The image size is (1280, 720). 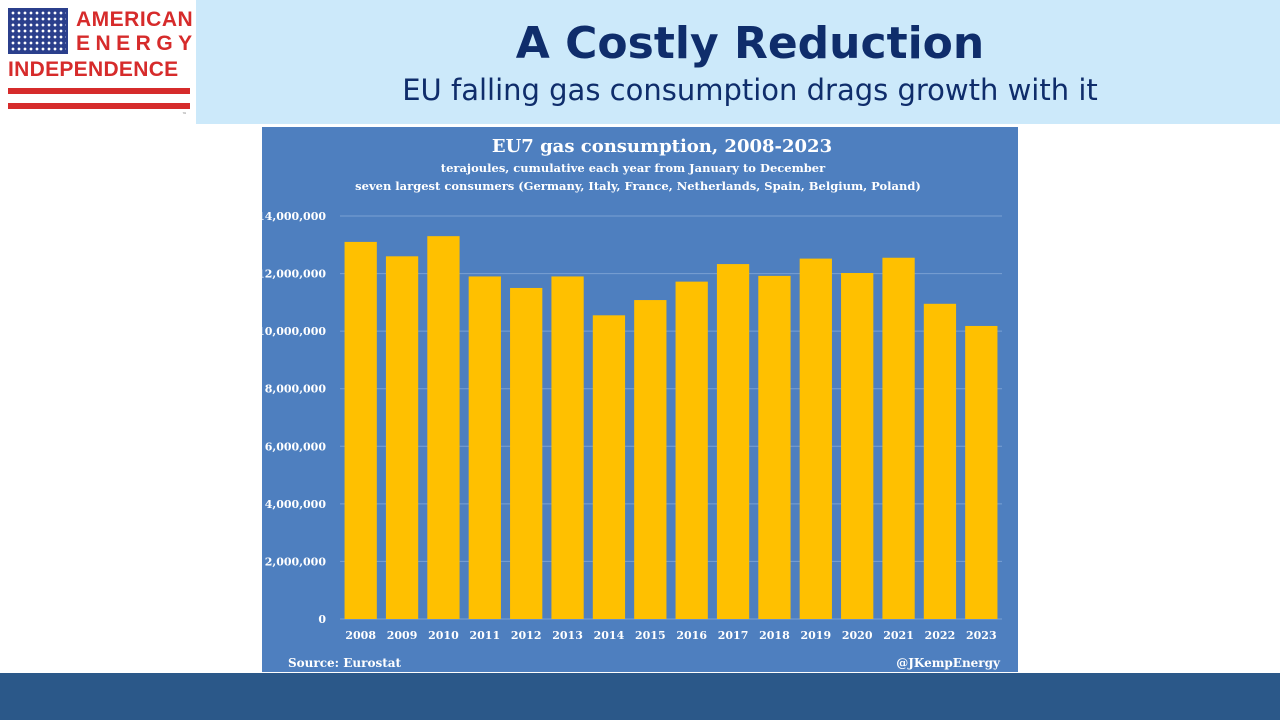 I want to click on x-tick-label: 2023, so click(x=981, y=635).